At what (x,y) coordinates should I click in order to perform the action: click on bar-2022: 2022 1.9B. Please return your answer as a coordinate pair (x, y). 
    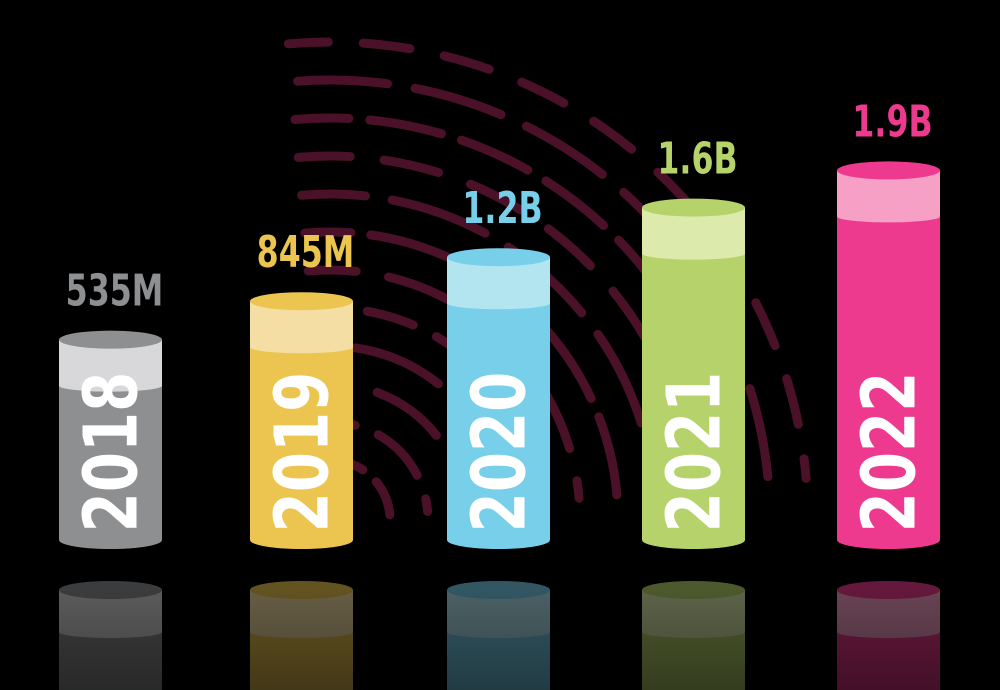
    Looking at the image, I should click on (888, 393).